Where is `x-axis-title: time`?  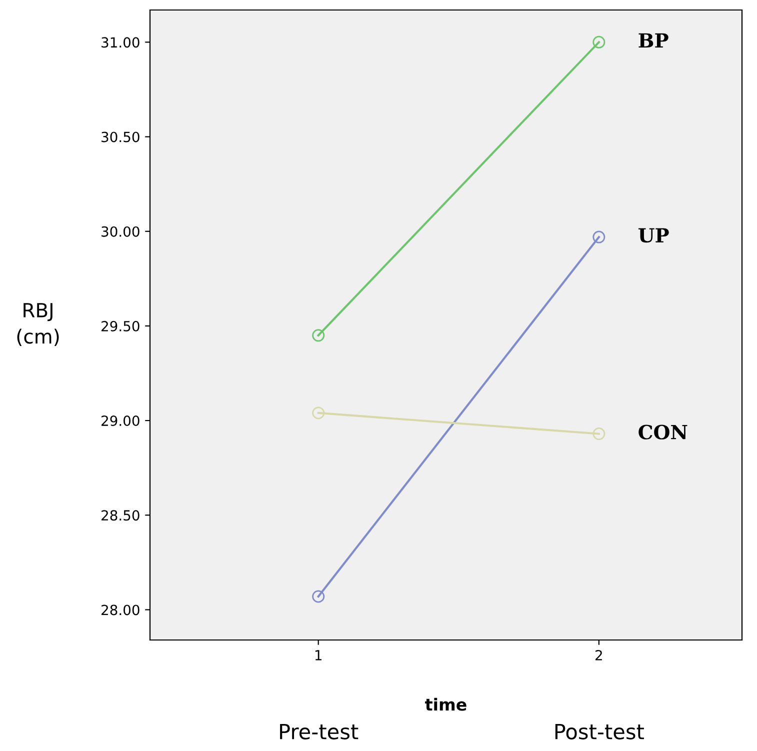 x-axis-title: time is located at coordinates (445, 704).